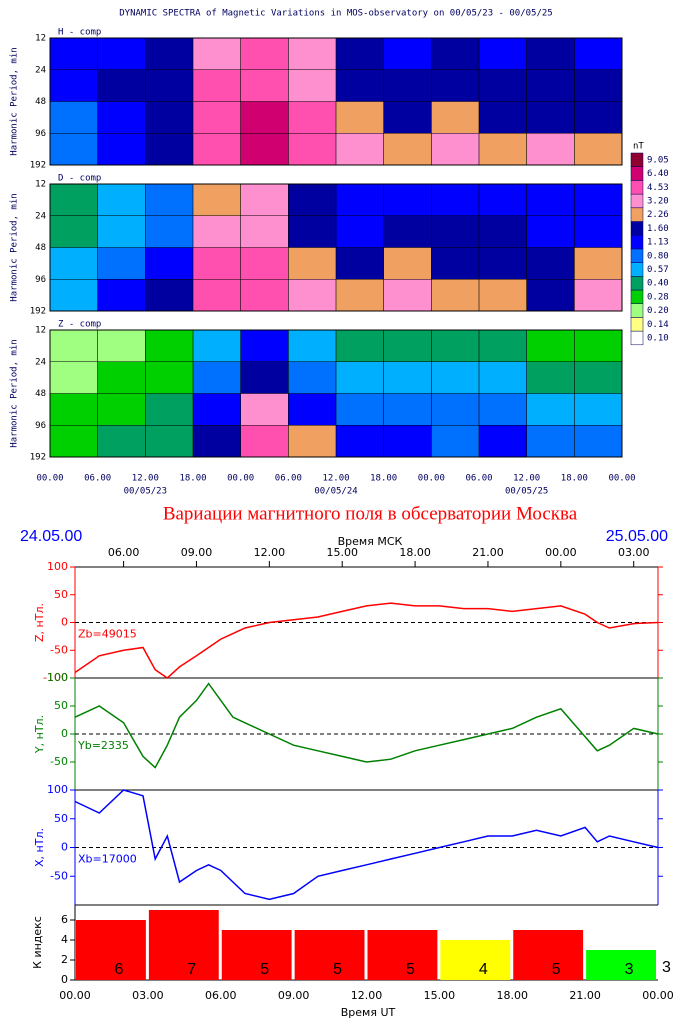  I want to click on top-tick-label: 21.00, so click(488, 552).